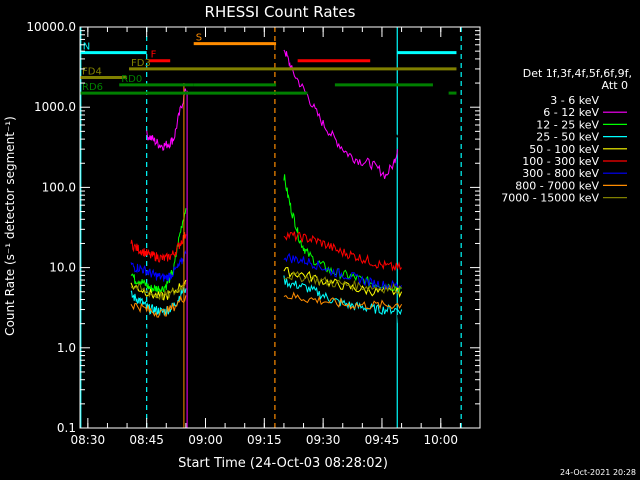 The width and height of the screenshot is (640, 480). What do you see at coordinates (564, 149) in the screenshot?
I see `legend-label-50-100-kev: 50 - 100 keV` at bounding box center [564, 149].